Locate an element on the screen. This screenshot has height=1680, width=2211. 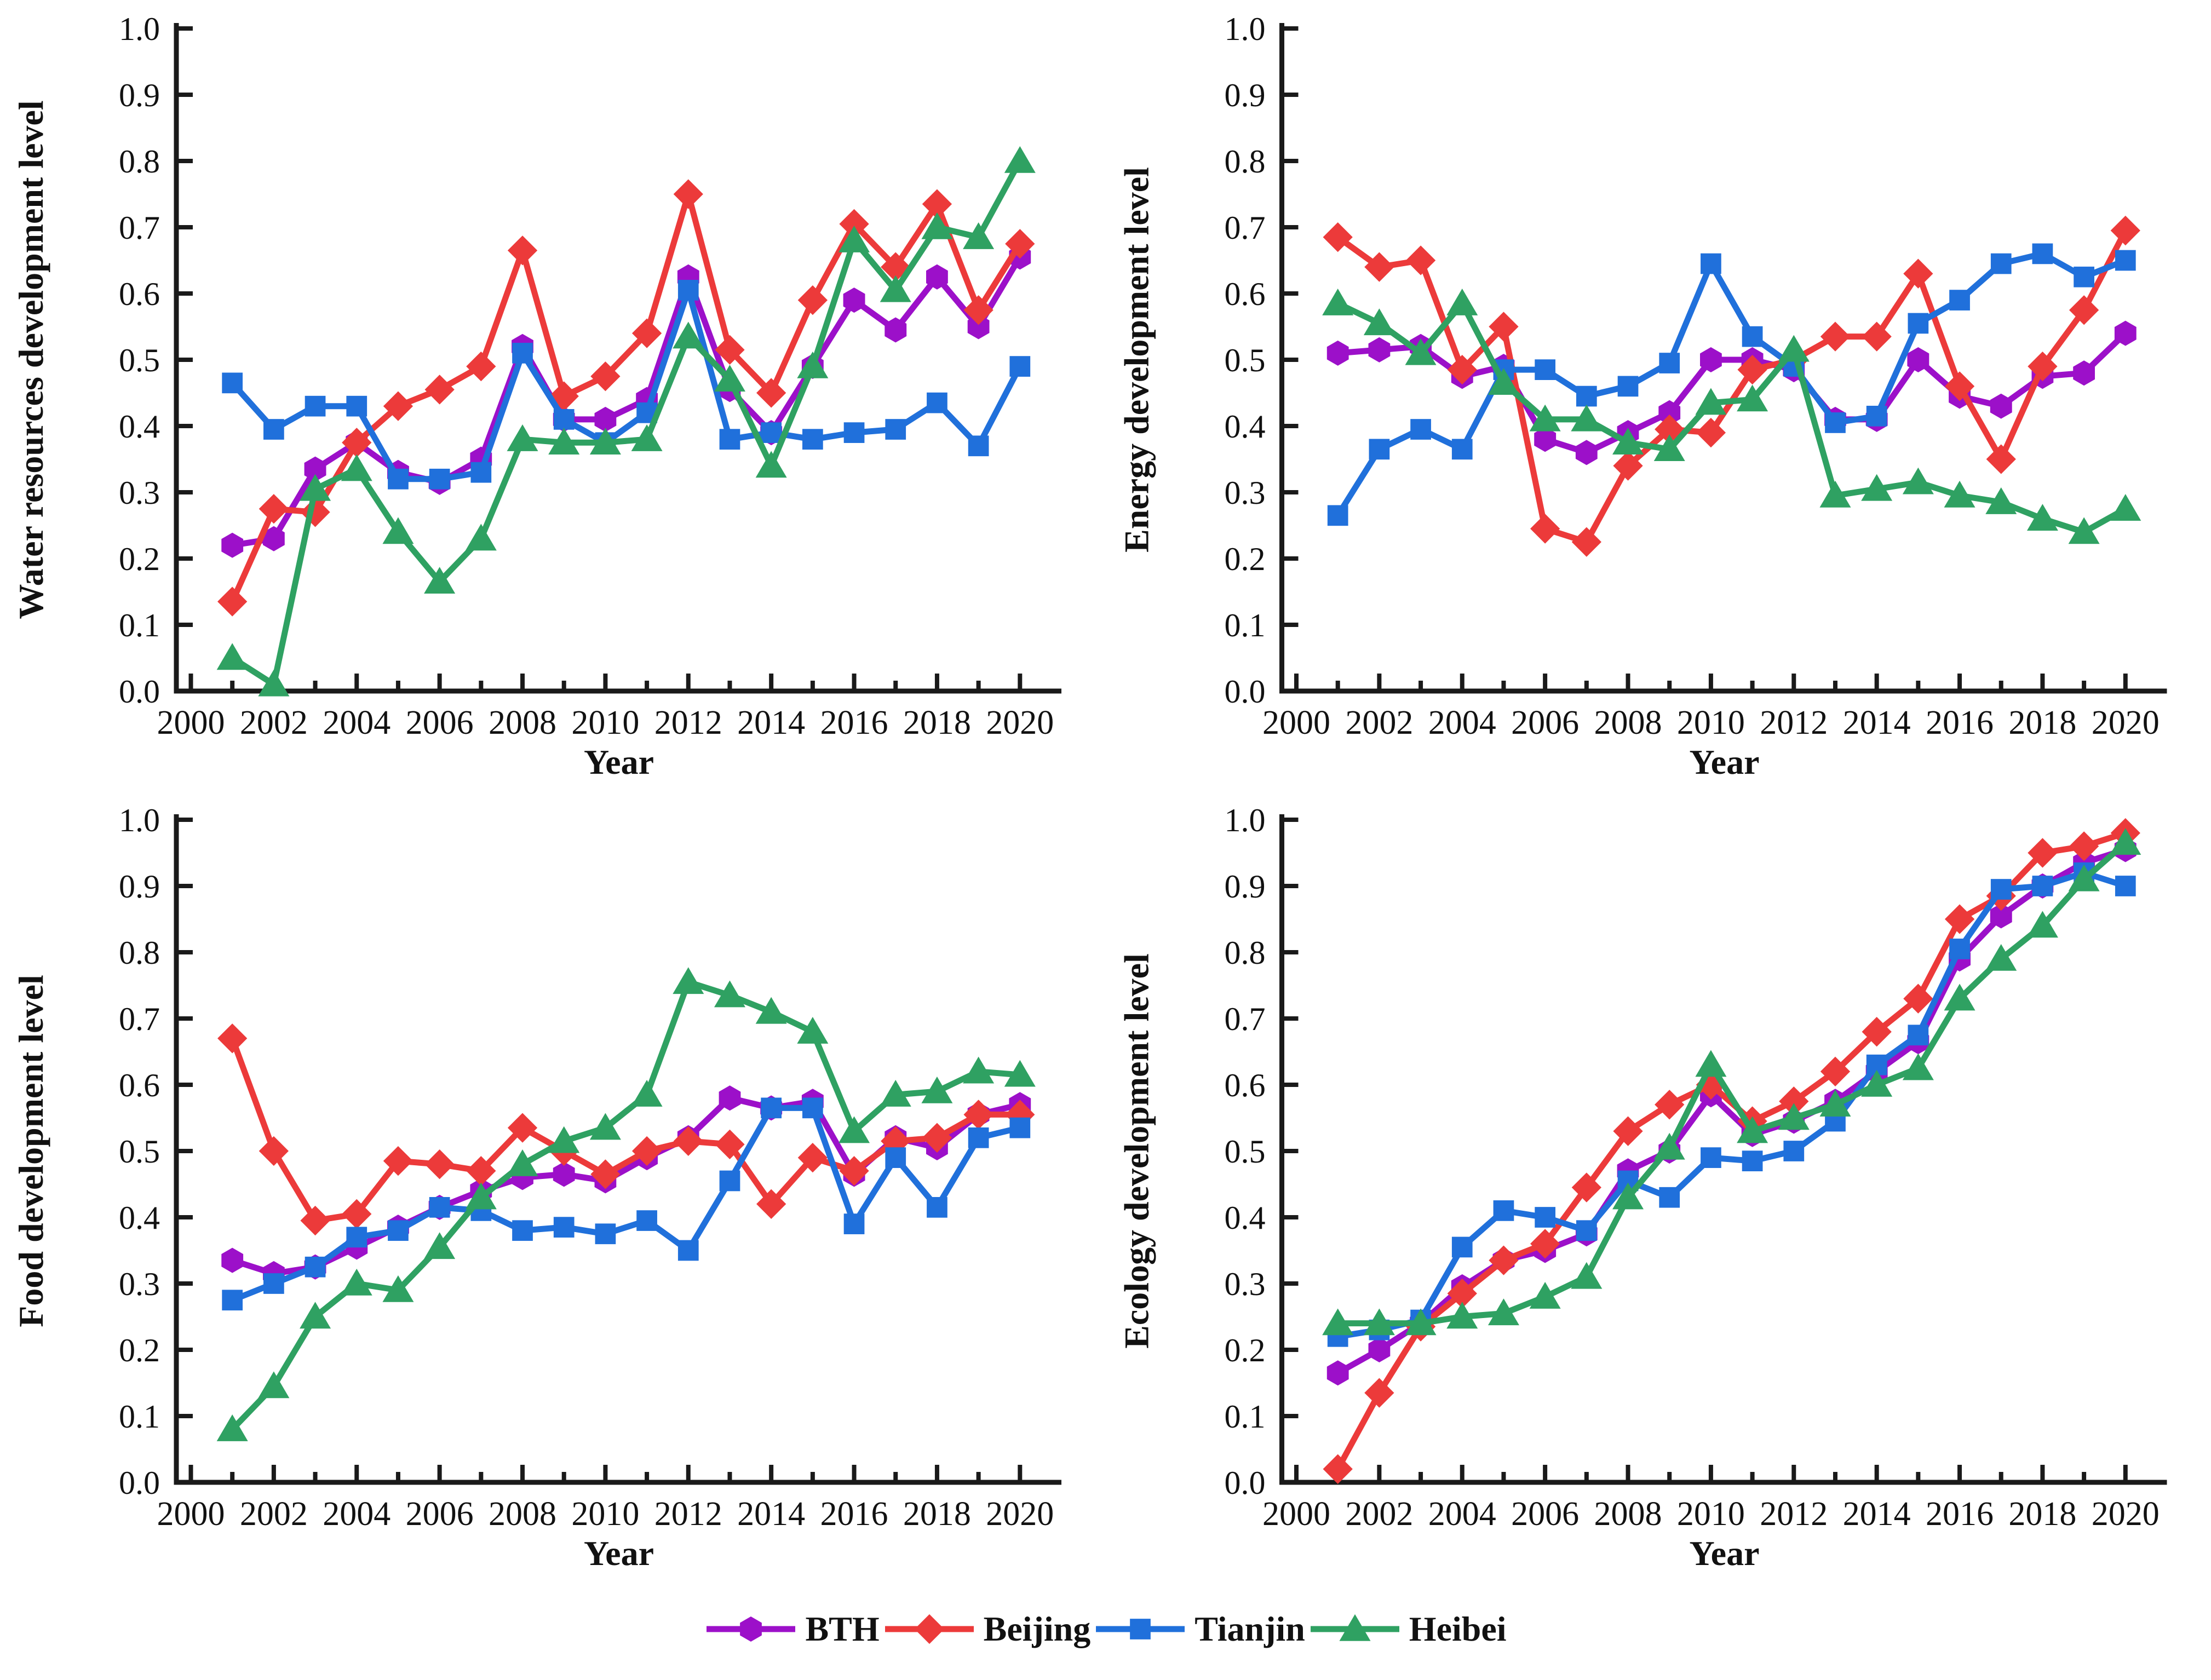
tianjin-marker-icon is located at coordinates (1140, 1629).